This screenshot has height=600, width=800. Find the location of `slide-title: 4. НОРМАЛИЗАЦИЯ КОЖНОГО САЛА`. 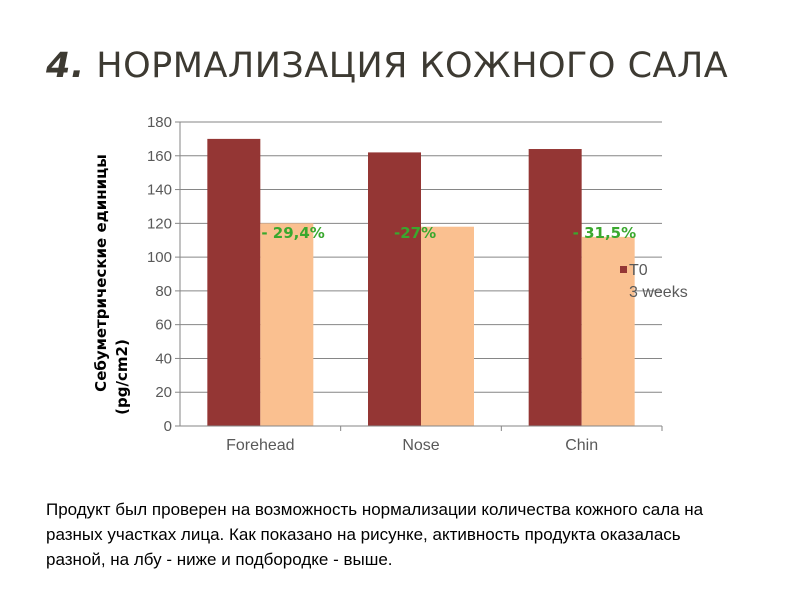

slide-title: 4. НОРМАЛИЗАЦИЯ КОЖНОГО САЛА is located at coordinates (387, 66).